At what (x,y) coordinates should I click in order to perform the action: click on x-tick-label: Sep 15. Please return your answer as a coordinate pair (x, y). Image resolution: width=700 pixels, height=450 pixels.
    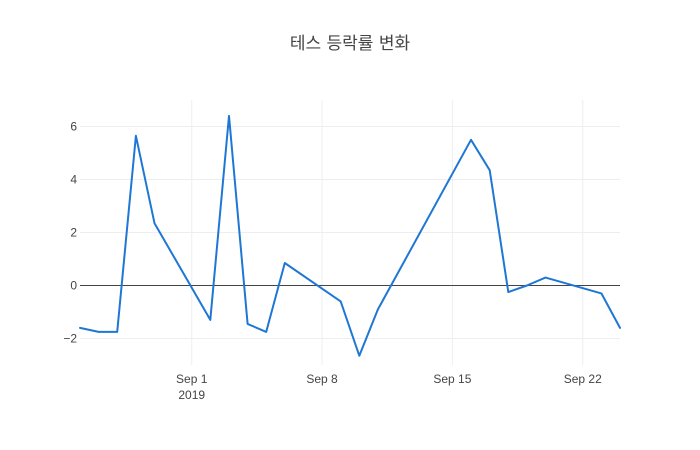
    Looking at the image, I should click on (452, 379).